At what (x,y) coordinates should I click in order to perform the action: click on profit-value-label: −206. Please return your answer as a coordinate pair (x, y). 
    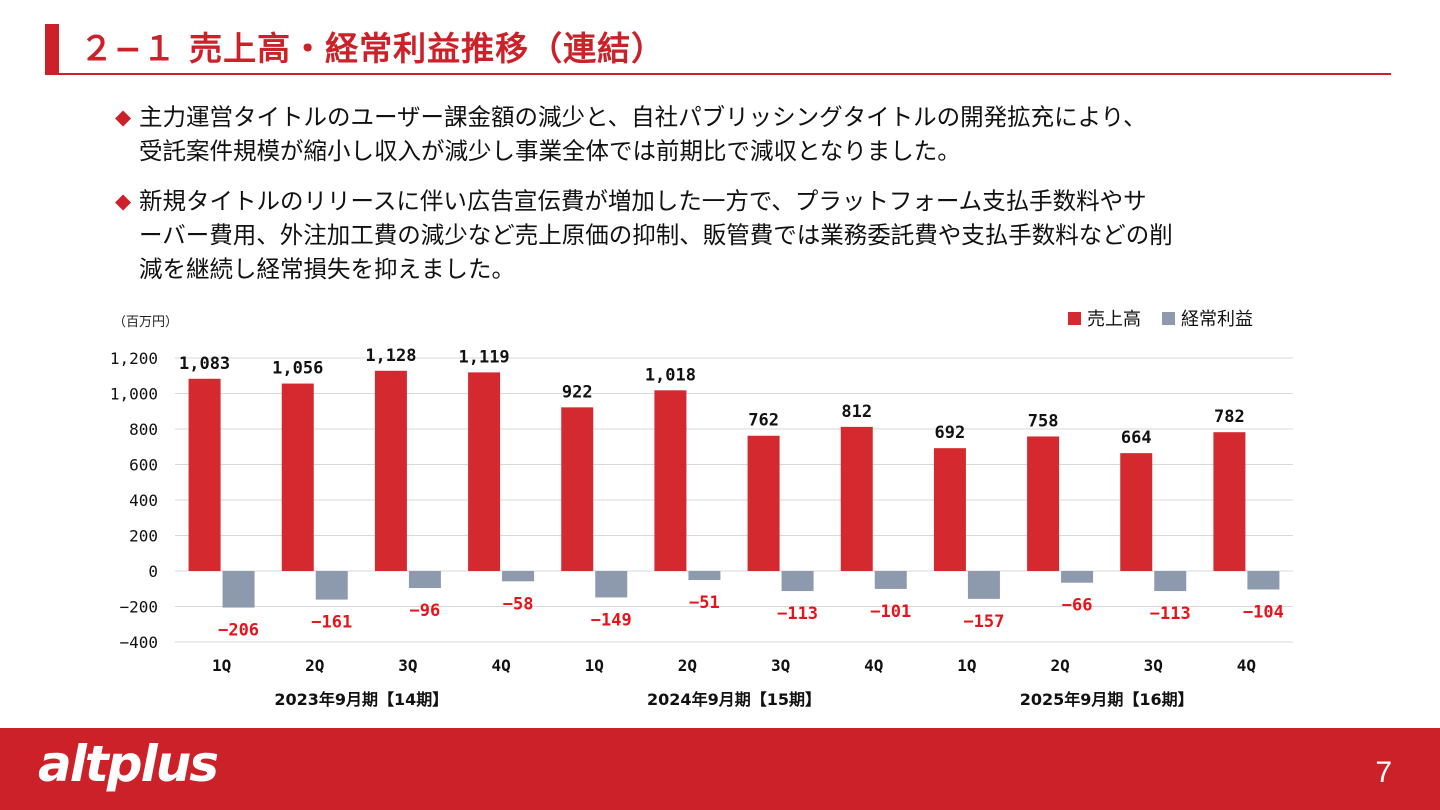
    Looking at the image, I should click on (238, 631).